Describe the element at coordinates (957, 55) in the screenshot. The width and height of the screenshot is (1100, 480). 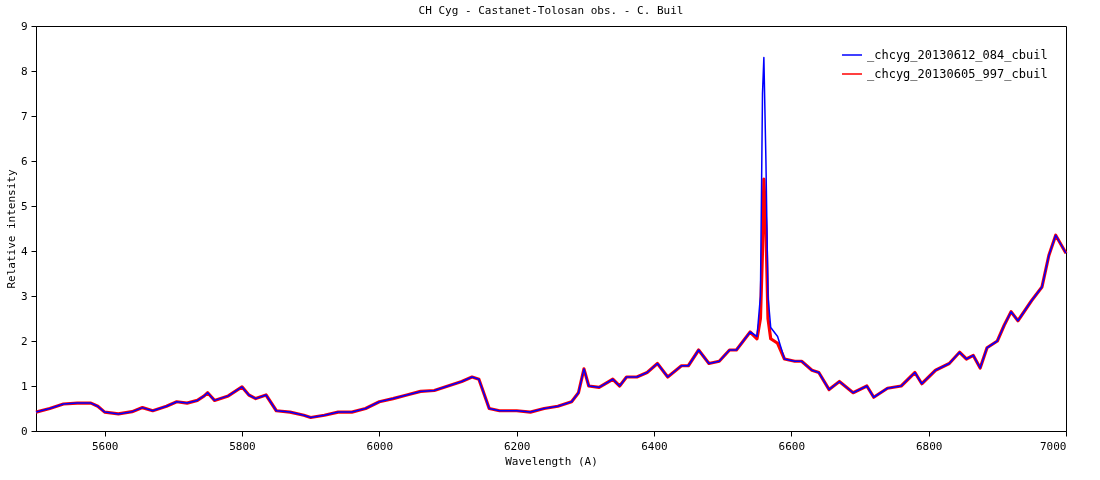
I see `legend-label: _chcyg_20130612_084_cbuil` at that location.